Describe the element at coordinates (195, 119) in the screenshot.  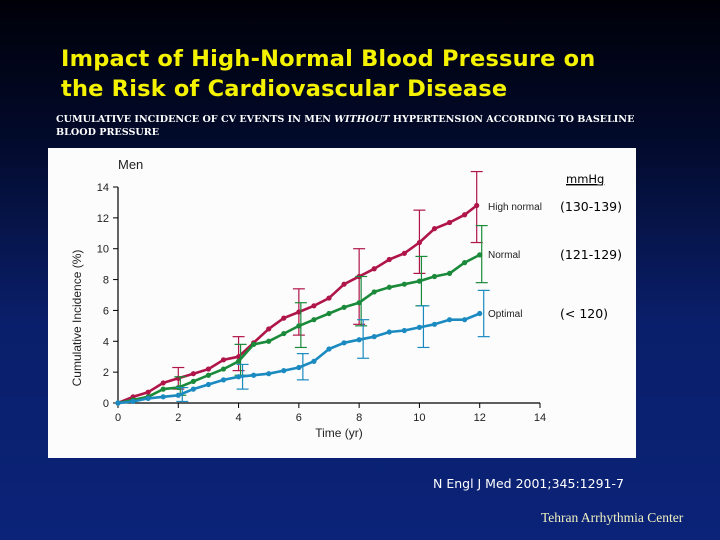
I see `subtitle-part-1: CUMULATIVE INCIDENCE OF CV EVENTS IN MEN` at that location.